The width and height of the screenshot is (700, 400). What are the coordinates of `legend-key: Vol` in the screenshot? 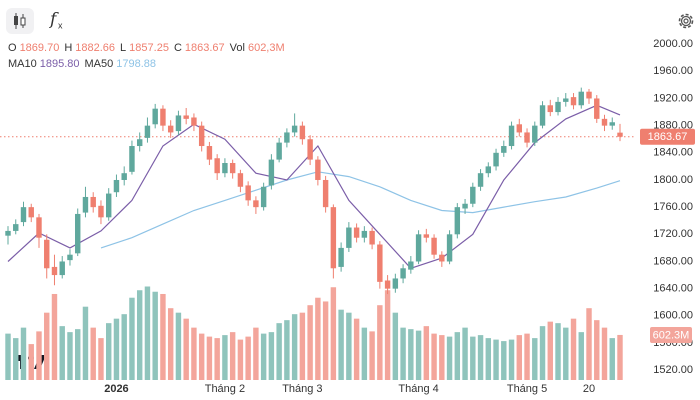 It's located at (237, 48).